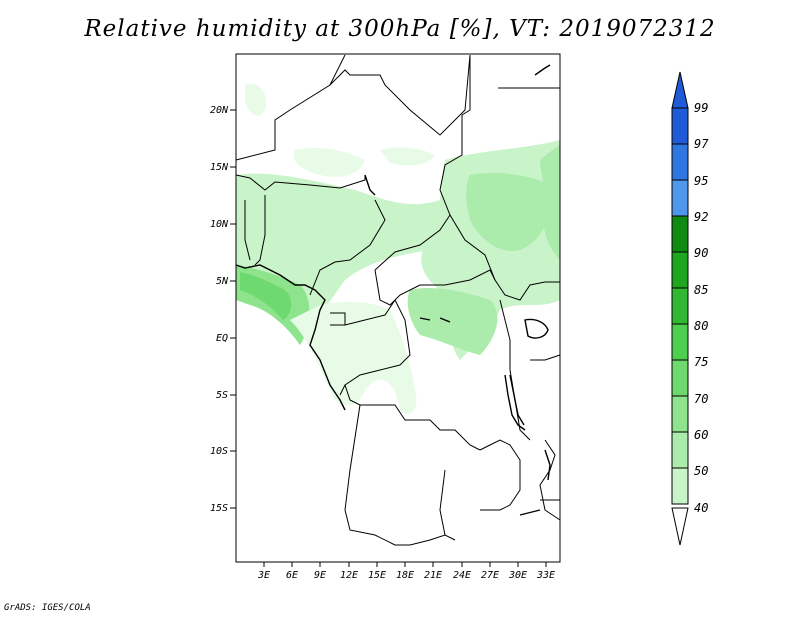 This screenshot has height=618, width=800. I want to click on coastline-west, so click(290, 337).